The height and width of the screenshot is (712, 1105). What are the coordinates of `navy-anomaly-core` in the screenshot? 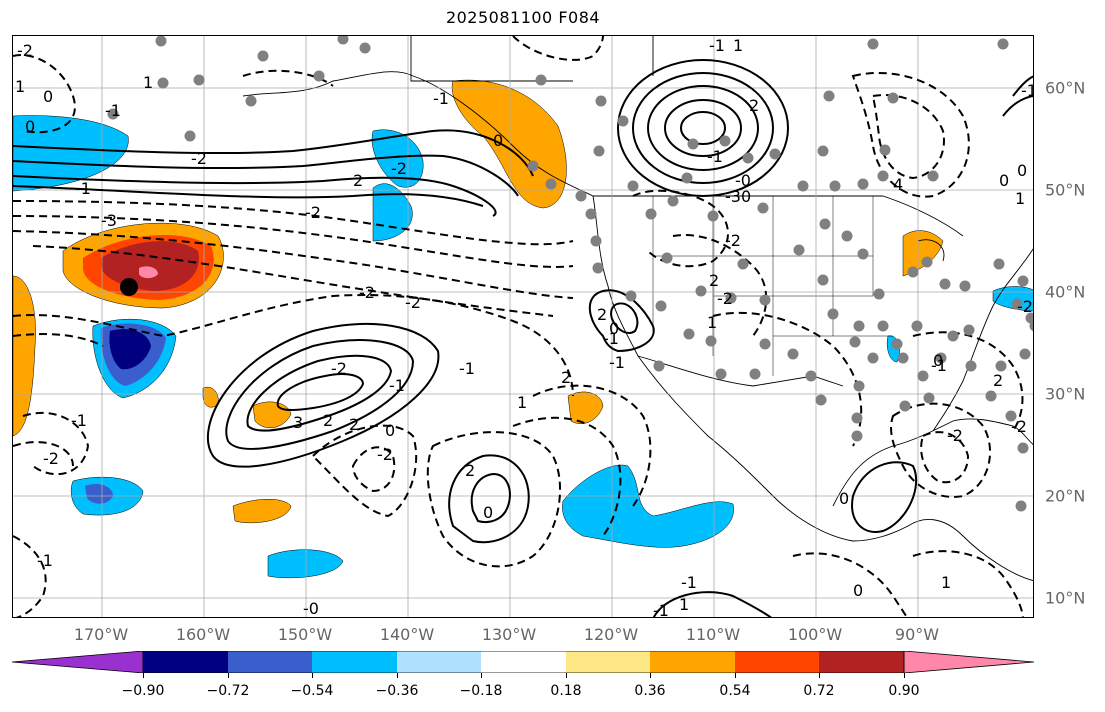 It's located at (130, 349).